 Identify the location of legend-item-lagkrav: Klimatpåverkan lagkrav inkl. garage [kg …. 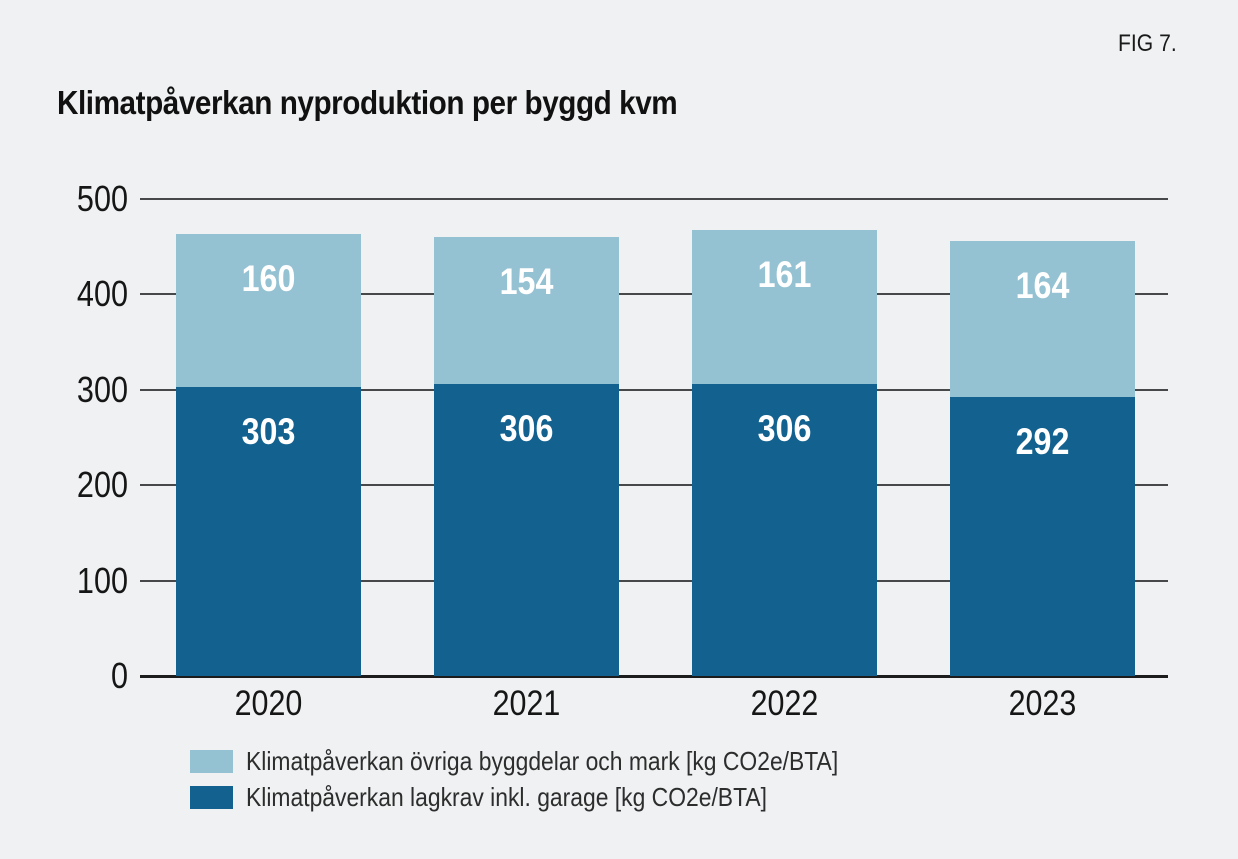
(554, 797).